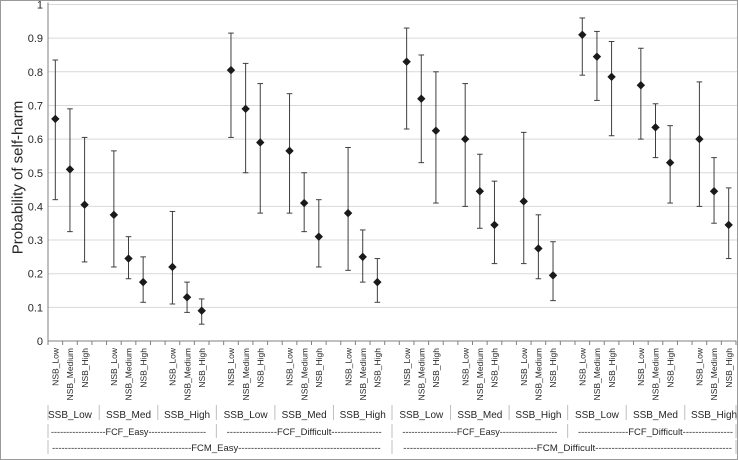  Describe the element at coordinates (35, 241) in the screenshot. I see `y-tick-label: 0.3` at that location.